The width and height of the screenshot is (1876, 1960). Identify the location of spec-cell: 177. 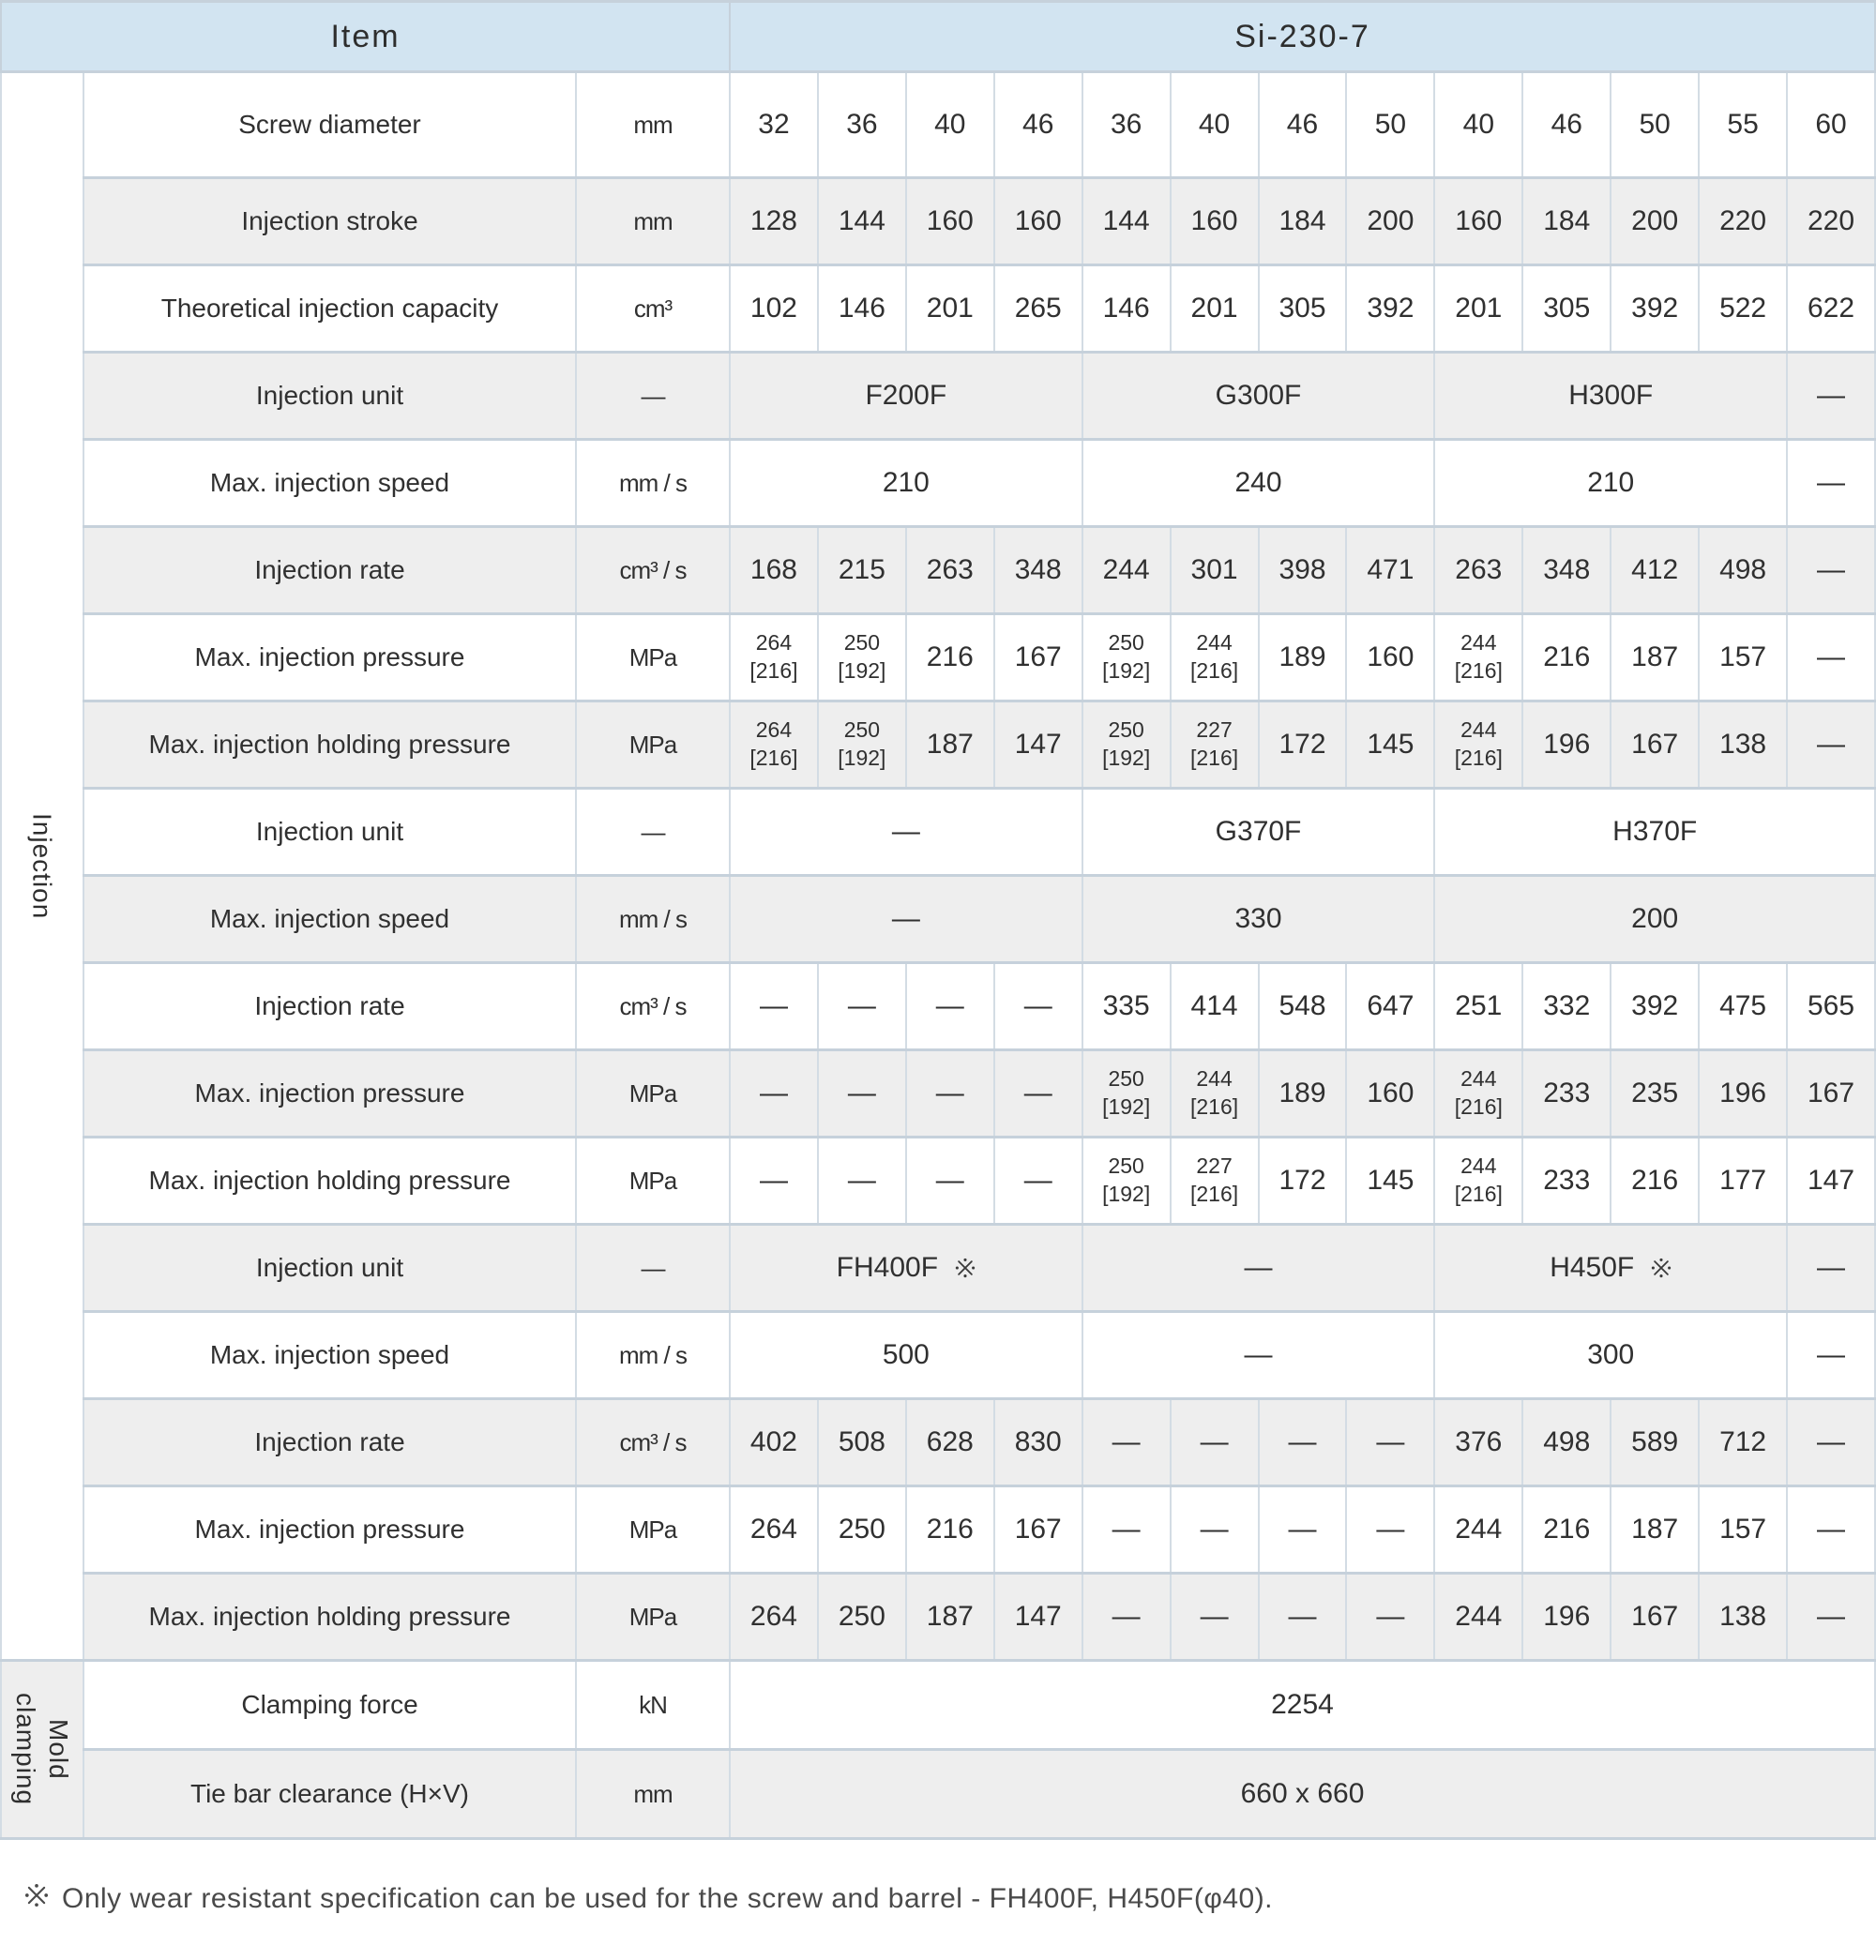
(1743, 1181).